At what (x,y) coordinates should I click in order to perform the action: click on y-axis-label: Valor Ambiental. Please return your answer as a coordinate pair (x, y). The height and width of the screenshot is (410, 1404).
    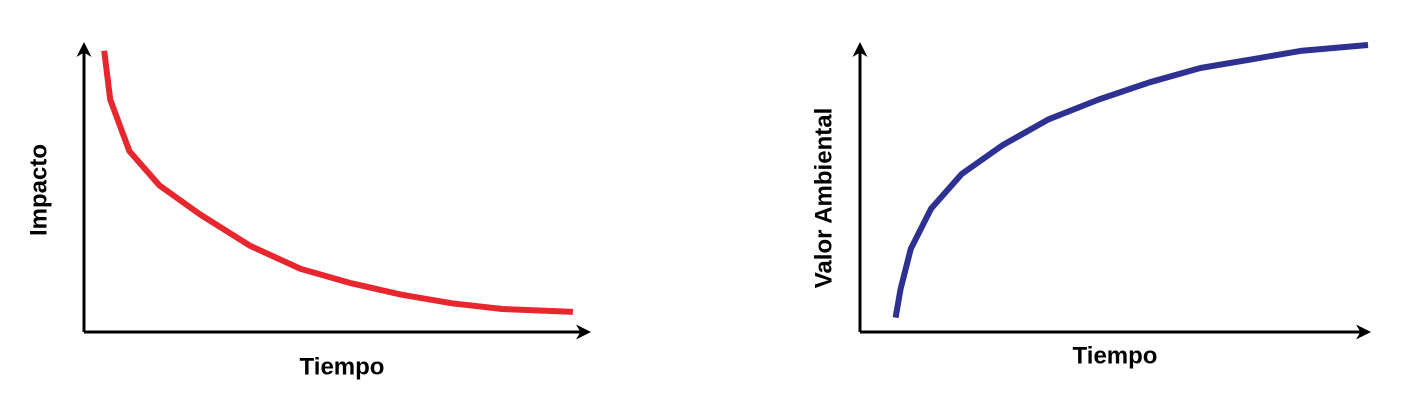
    Looking at the image, I should click on (823, 198).